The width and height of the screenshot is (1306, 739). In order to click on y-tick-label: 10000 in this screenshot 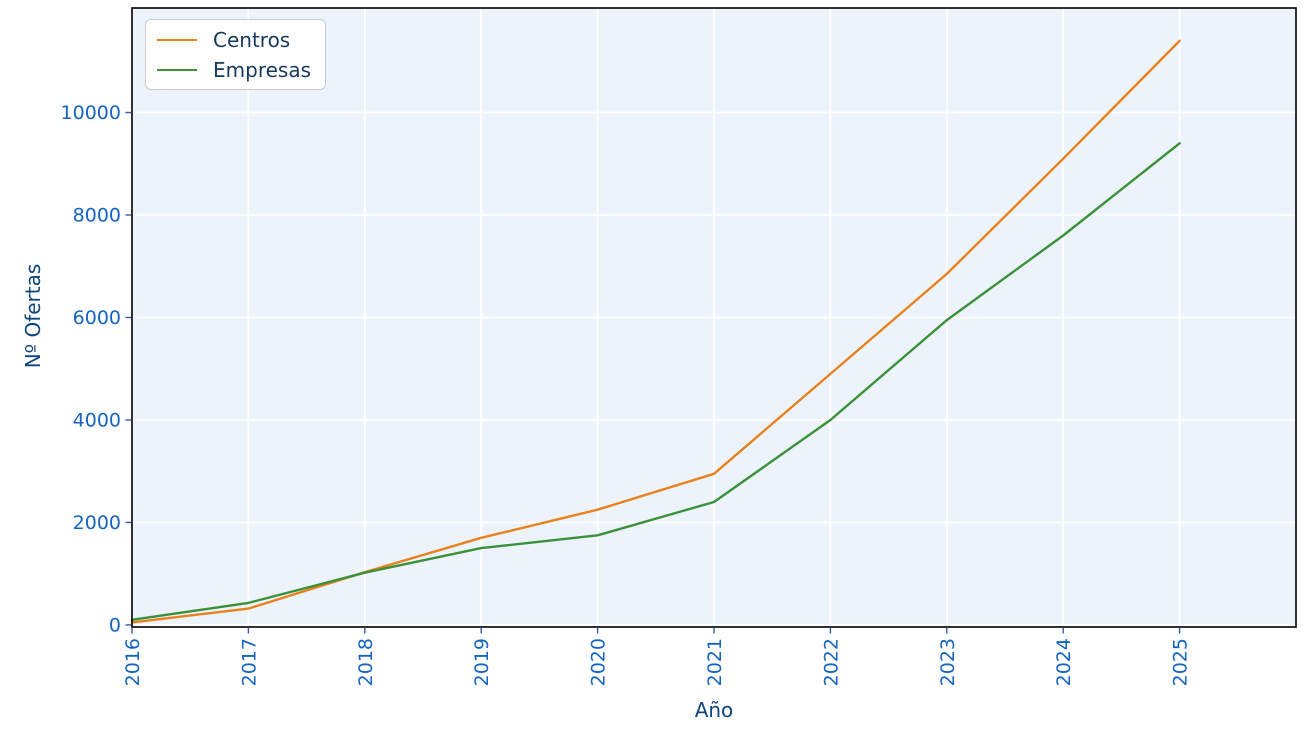, I will do `click(91, 113)`.